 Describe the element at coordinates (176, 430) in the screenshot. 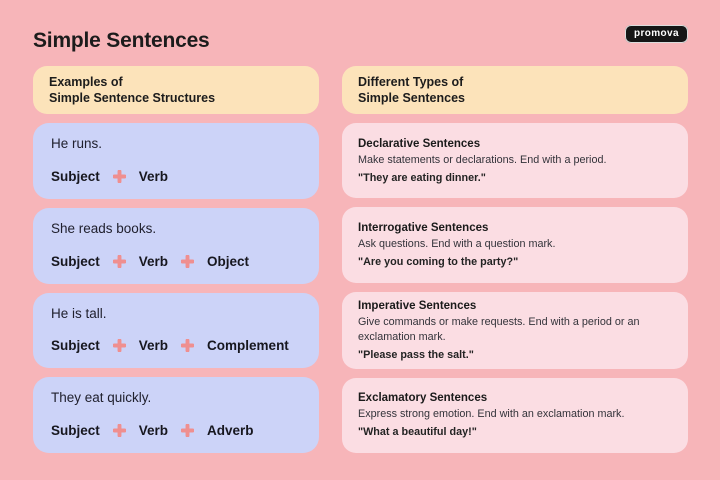

I see `example-structure-parts: Subject Verb Adverb` at that location.